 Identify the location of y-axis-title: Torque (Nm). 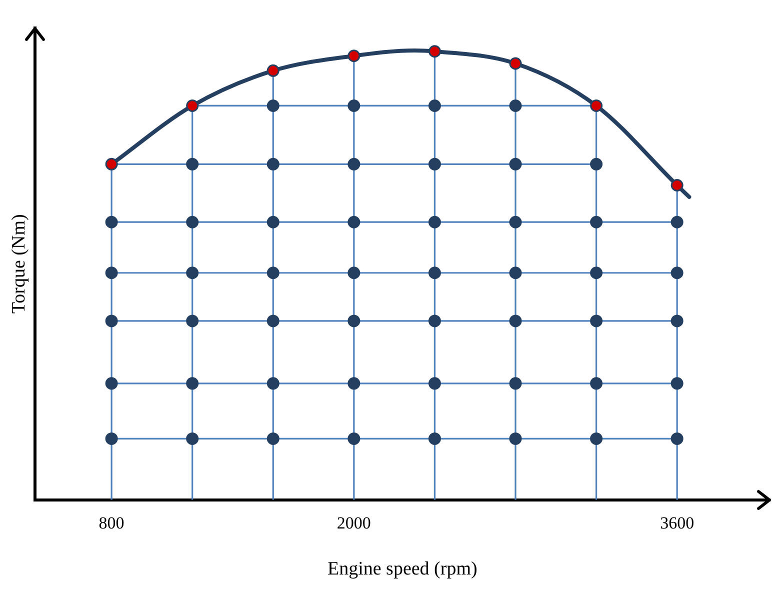
(19, 264).